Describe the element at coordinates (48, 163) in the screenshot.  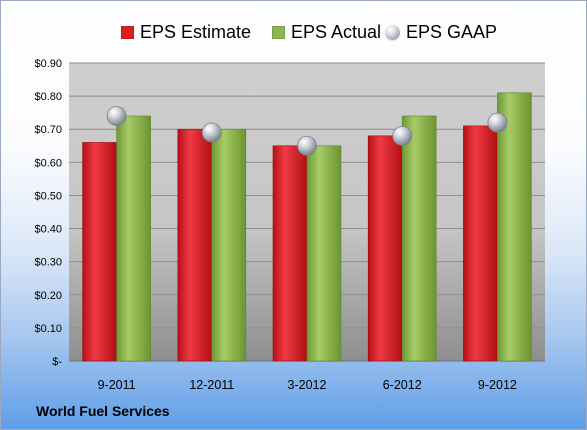
I see `y-tick-label-6: $0.60` at that location.